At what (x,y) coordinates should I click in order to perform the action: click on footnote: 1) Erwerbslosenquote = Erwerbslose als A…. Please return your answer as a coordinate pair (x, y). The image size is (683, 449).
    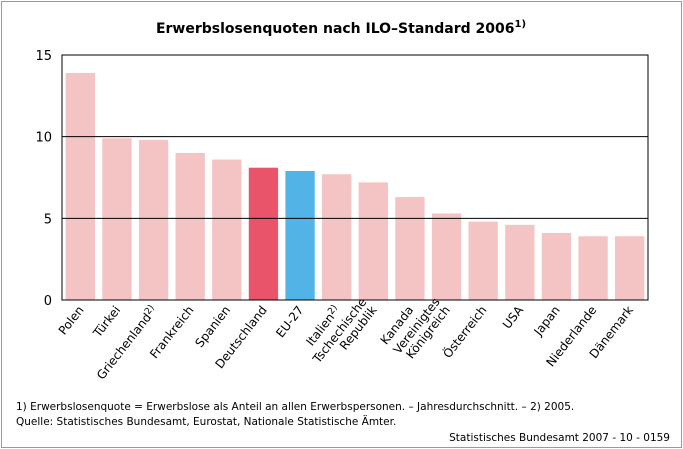
    Looking at the image, I should click on (295, 407).